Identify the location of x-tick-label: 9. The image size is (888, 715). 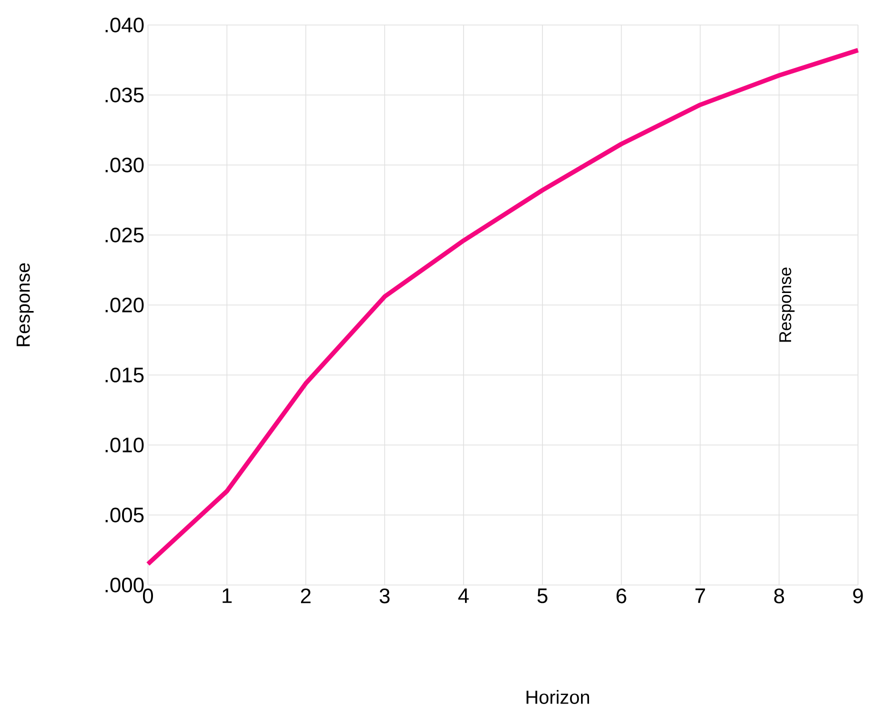
(858, 596).